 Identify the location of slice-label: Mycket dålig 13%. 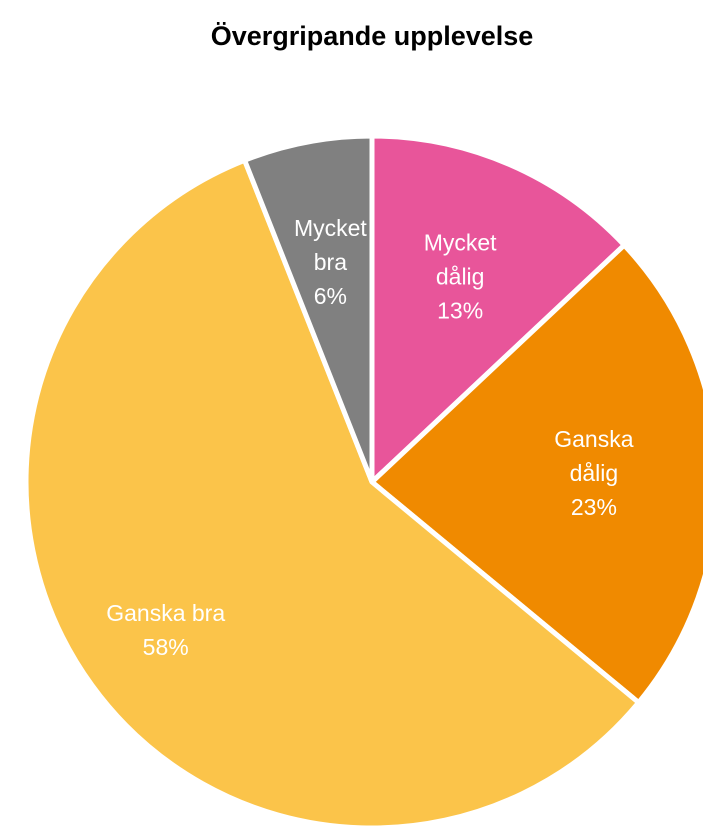
(460, 276).